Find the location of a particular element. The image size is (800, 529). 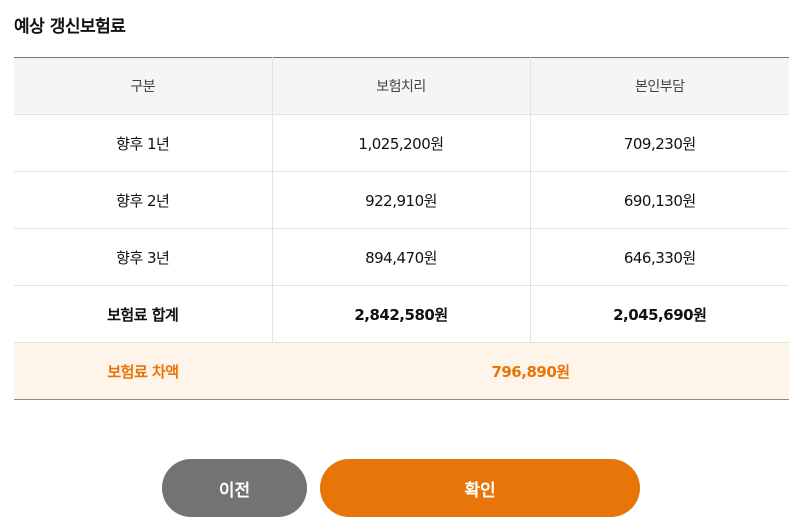

difference-row: 보험료 차액 796,890원 is located at coordinates (401, 371).